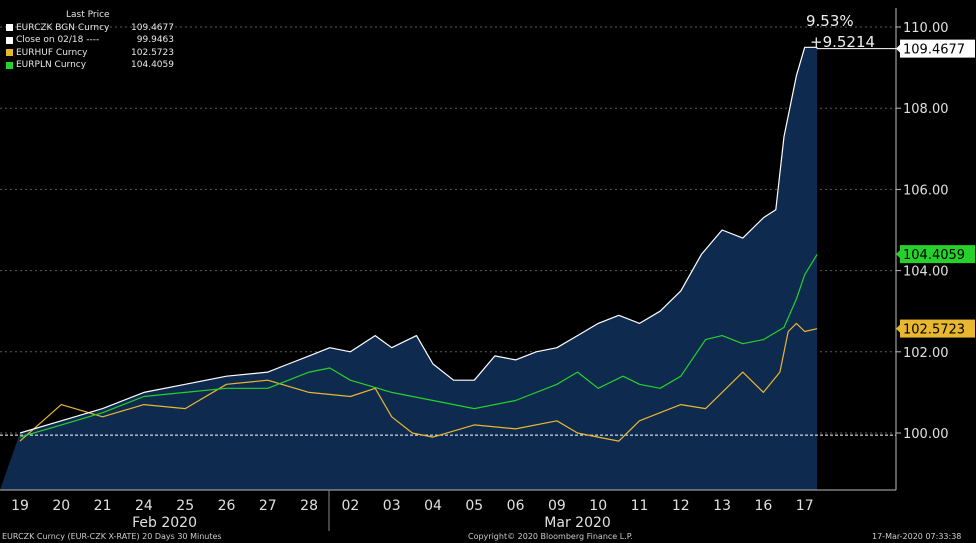  I want to click on footer-timestamp: 17-Mar-2020 07:33:38, so click(917, 536).